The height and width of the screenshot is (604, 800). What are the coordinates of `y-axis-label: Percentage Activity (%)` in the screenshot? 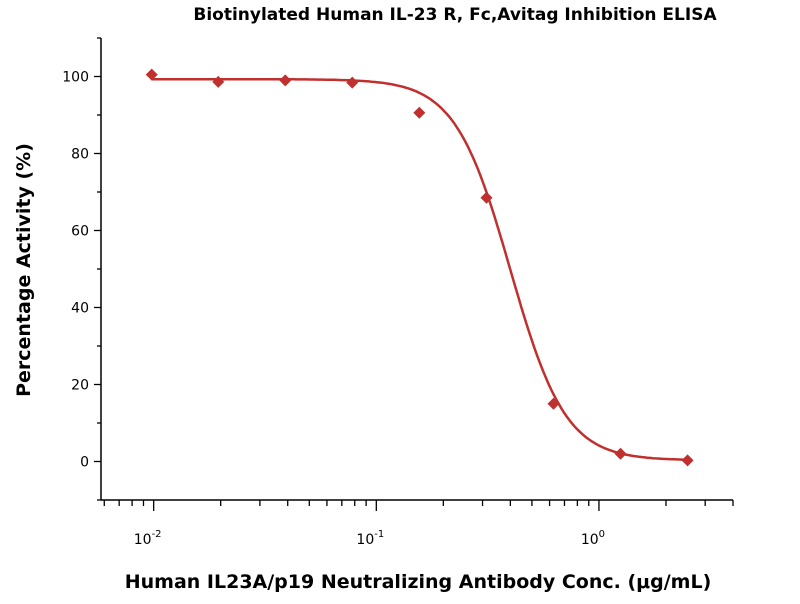 It's located at (24, 270).